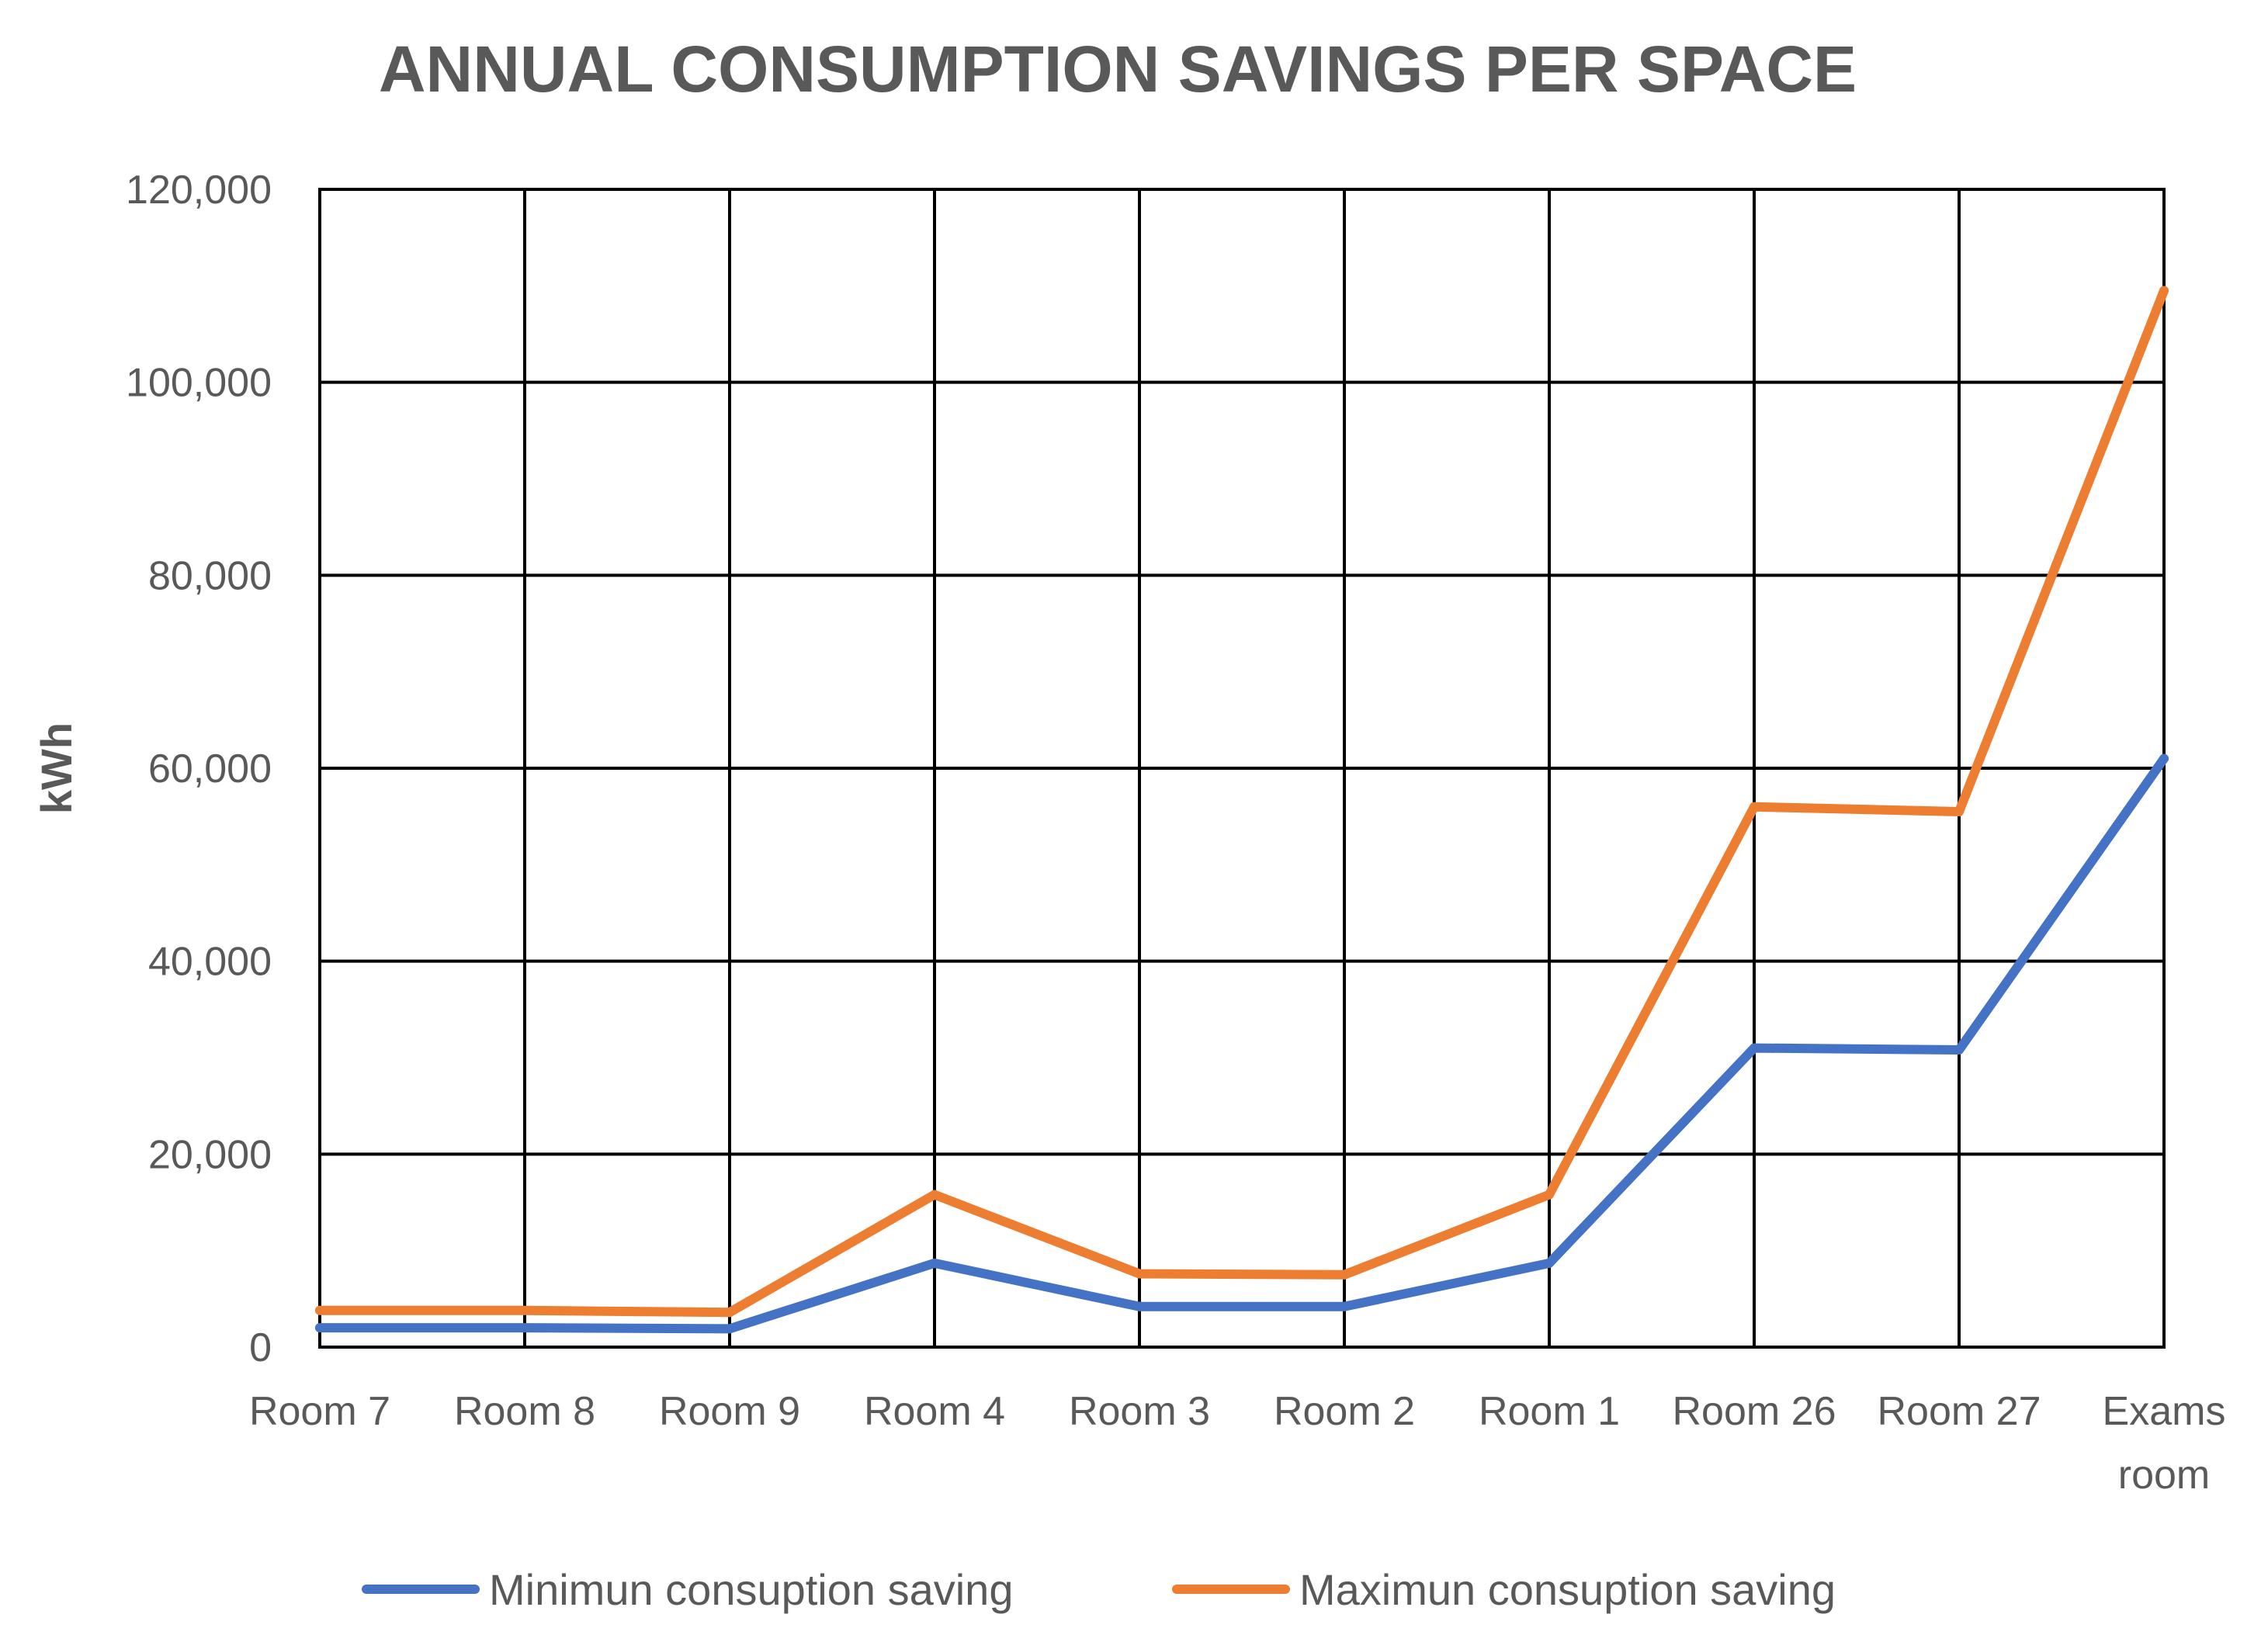 The image size is (2268, 1628). I want to click on x-tick-label-3: Room 4, so click(934, 1411).